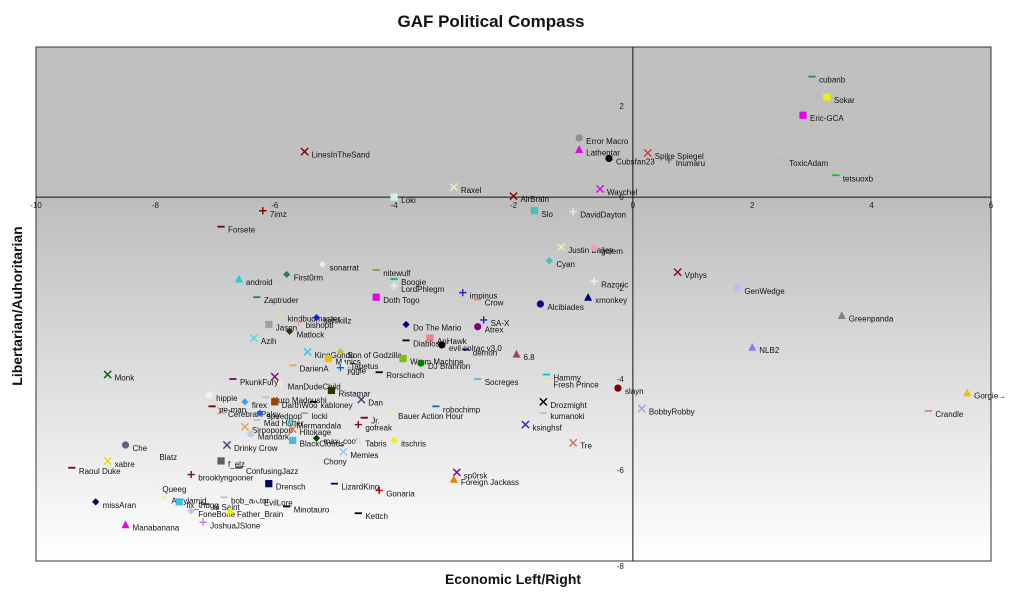  I want to click on point-label: Waychel, so click(622, 192).